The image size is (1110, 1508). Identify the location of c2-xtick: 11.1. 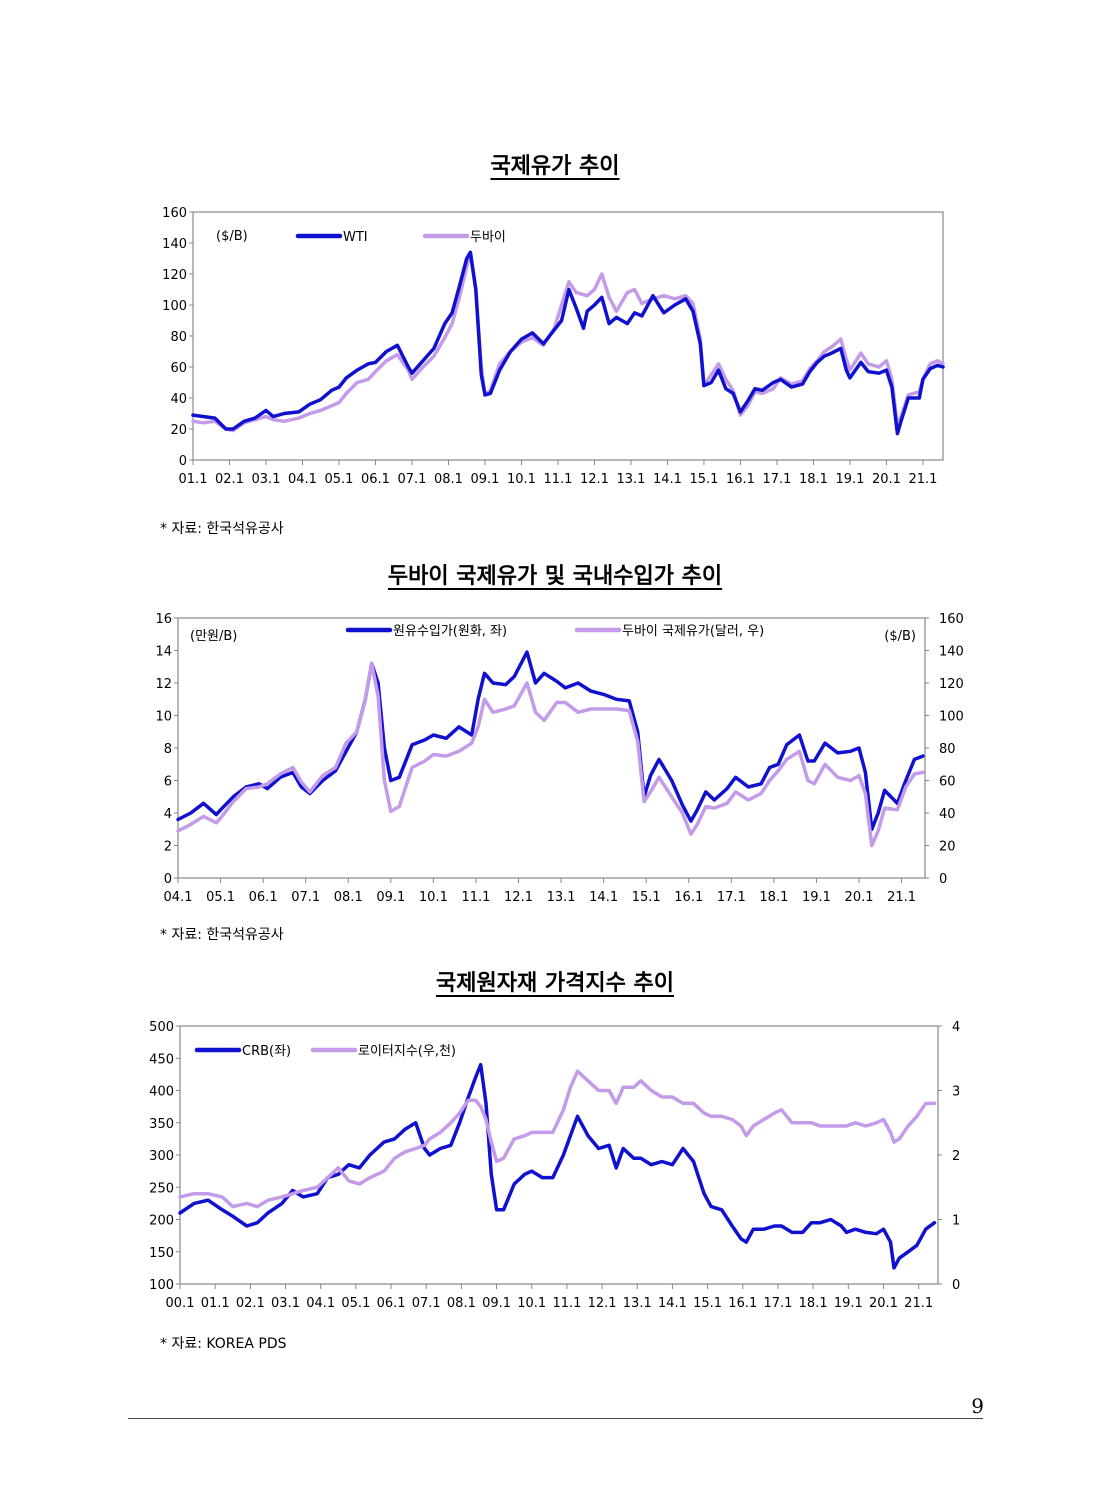
(475, 897).